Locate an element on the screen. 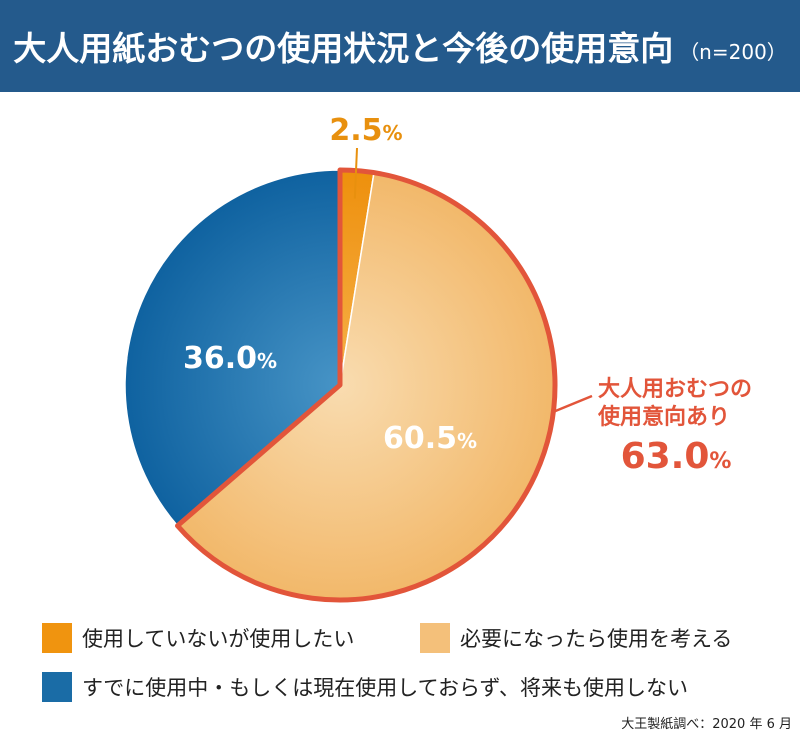  highlight-label-line1: 大人用おむつの is located at coordinates (675, 389).